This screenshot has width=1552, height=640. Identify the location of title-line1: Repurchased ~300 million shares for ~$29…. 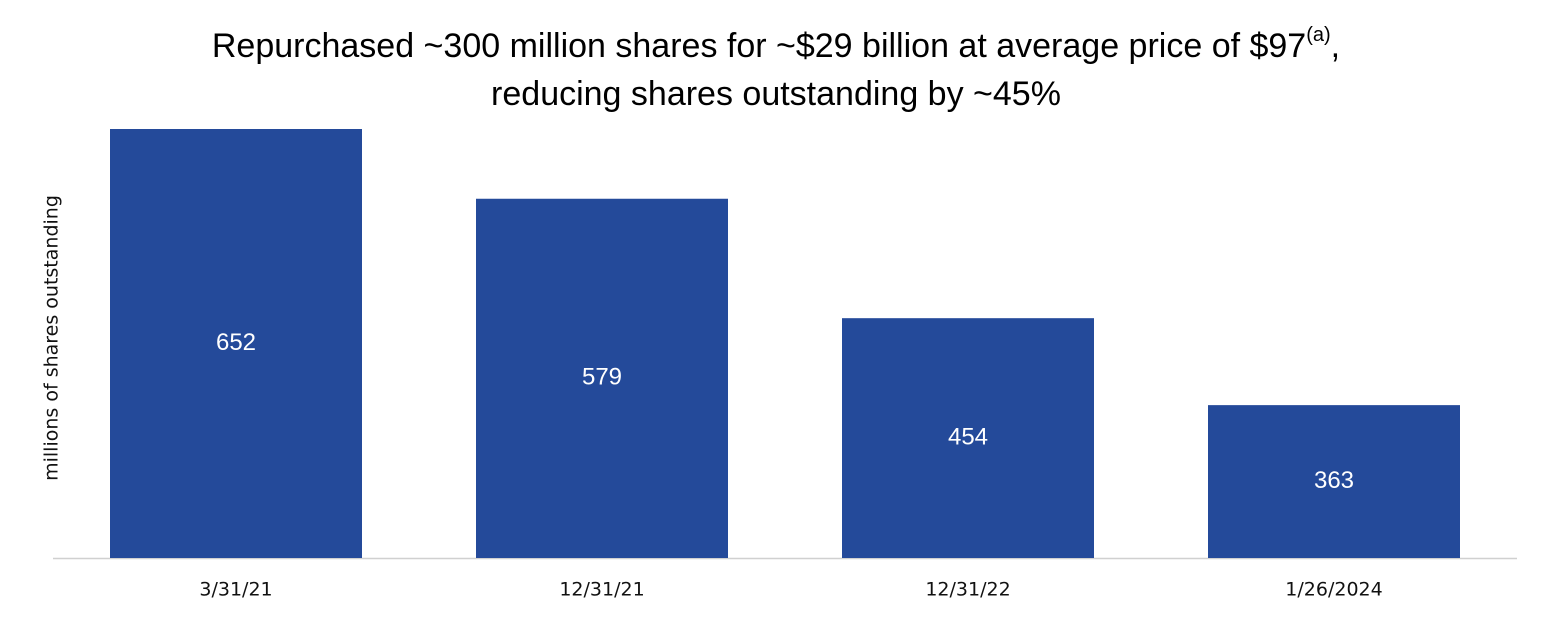
(759, 46).